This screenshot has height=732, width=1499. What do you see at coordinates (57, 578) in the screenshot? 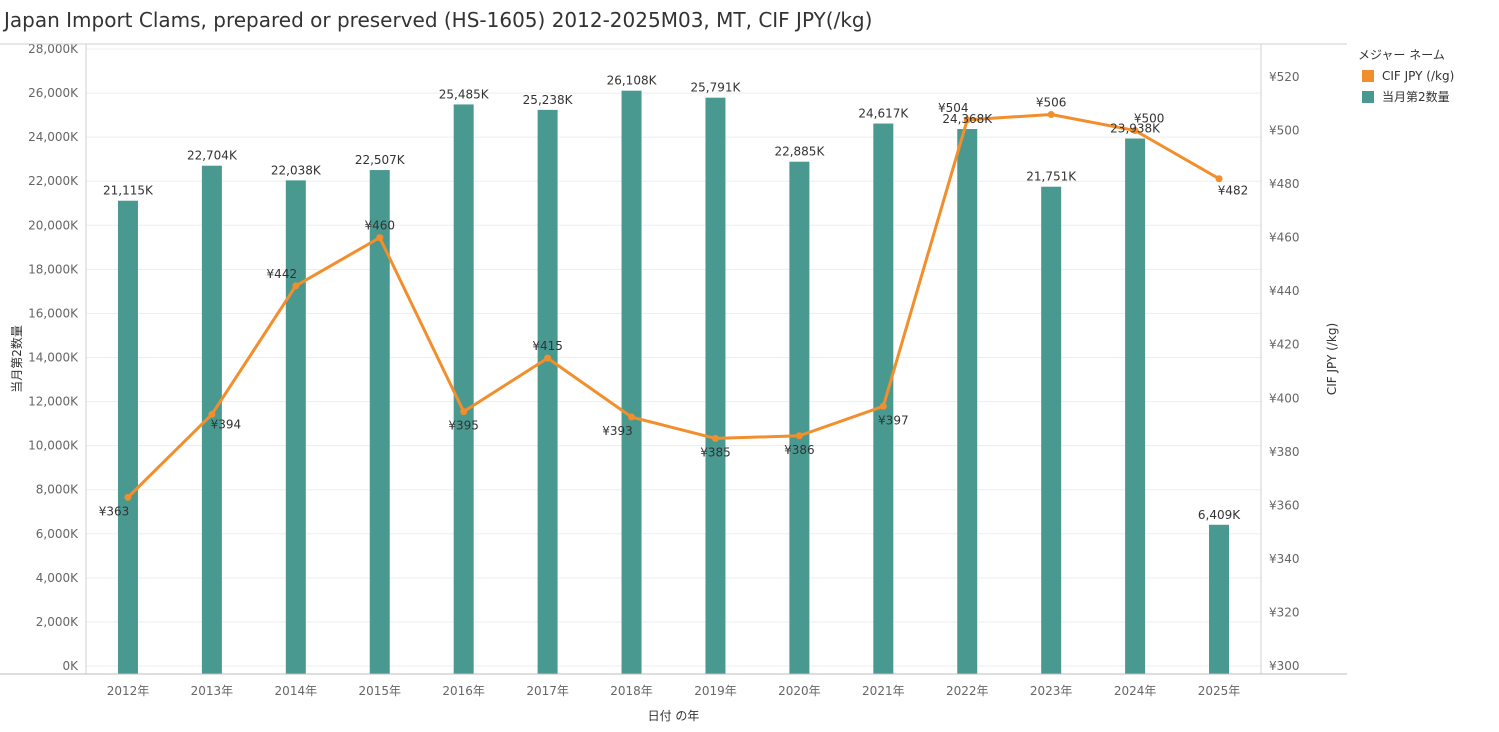
I see `left-tick-label: 4,000K` at bounding box center [57, 578].